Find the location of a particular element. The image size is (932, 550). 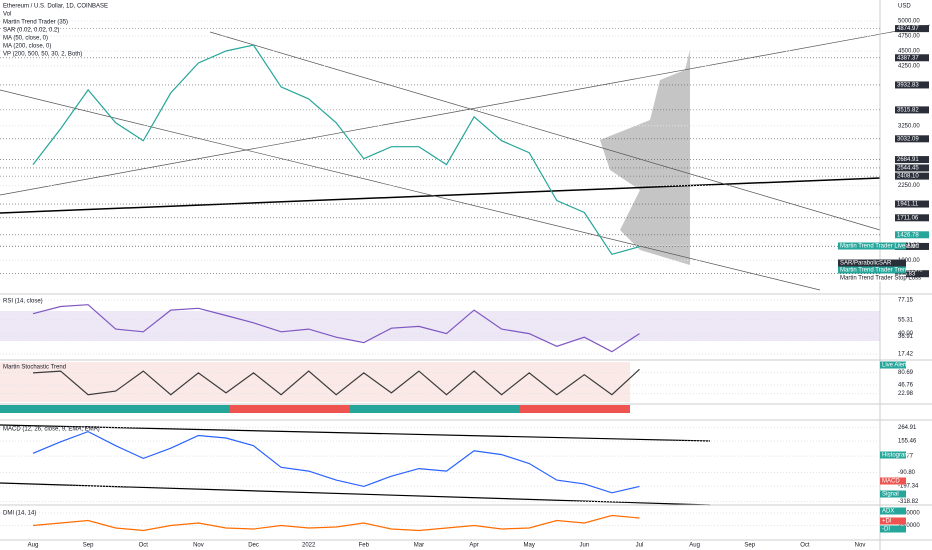

indicator-label: Martin Trend Trader (35) is located at coordinates (35, 23).